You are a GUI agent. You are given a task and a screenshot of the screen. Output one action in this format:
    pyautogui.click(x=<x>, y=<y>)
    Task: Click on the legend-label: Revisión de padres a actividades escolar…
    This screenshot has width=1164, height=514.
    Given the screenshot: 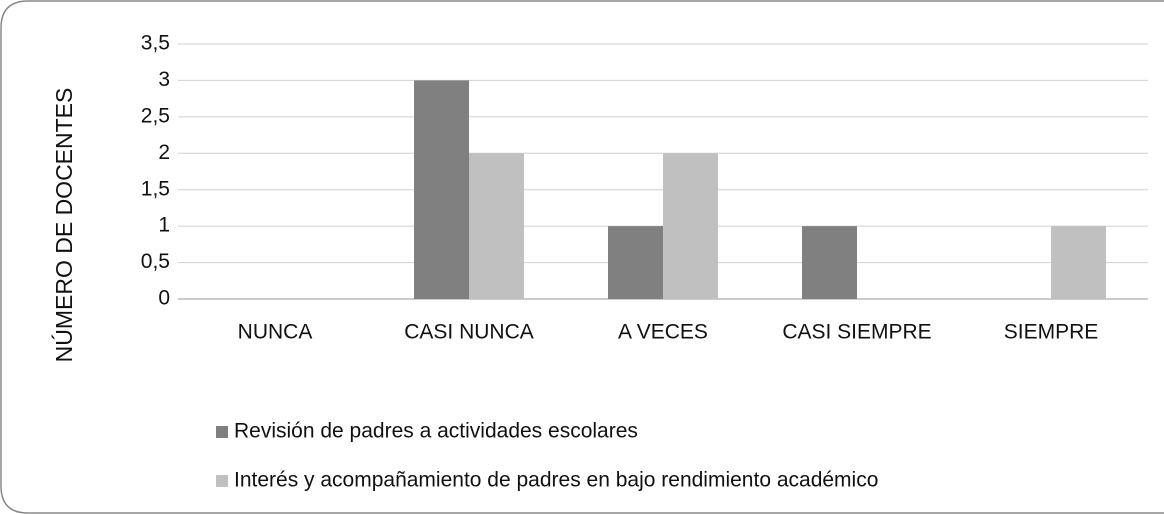 What is the action you would take?
    pyautogui.click(x=436, y=431)
    